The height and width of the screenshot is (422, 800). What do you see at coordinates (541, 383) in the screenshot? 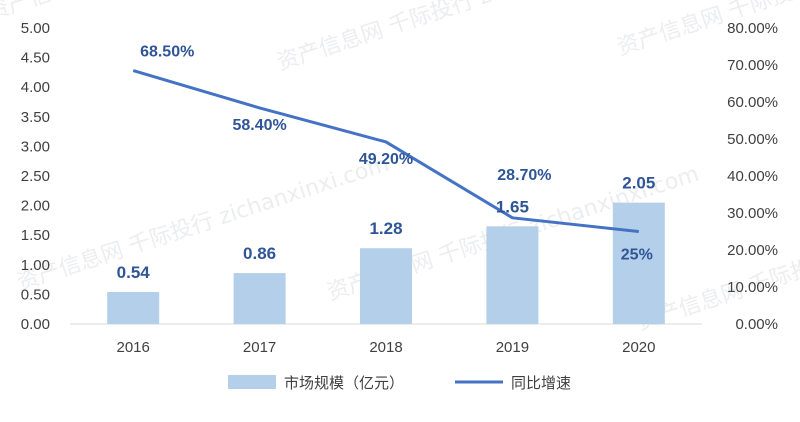
I see `legend-line-label: 同比增速` at bounding box center [541, 383].